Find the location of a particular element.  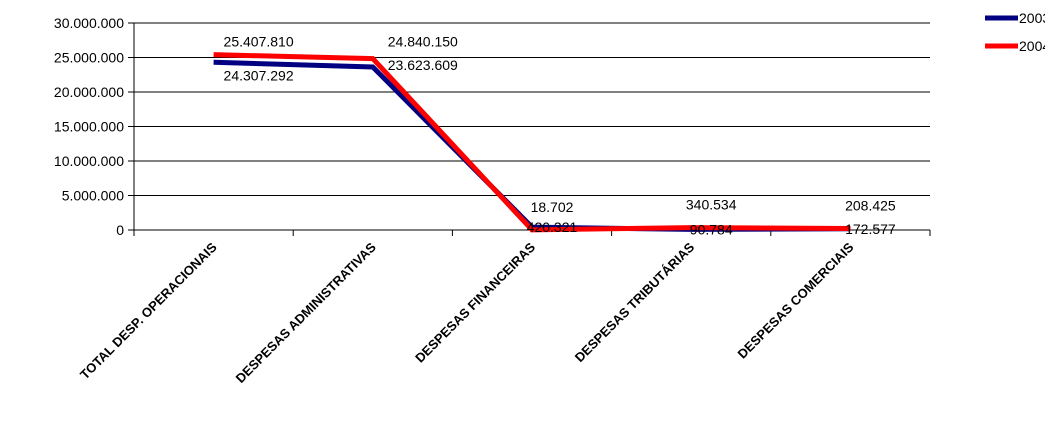

legend: 2003 2004 is located at coordinates (1015, 32).